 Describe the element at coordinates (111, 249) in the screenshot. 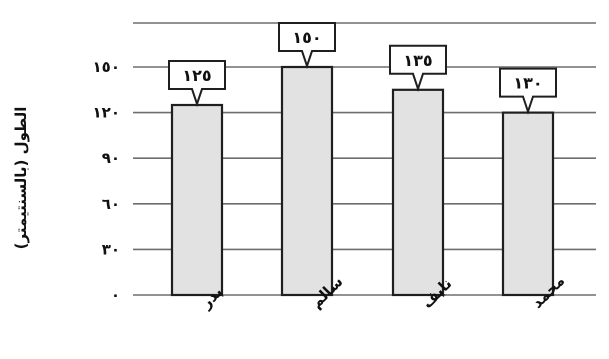

I see `y-tick-label: ٣٠` at that location.